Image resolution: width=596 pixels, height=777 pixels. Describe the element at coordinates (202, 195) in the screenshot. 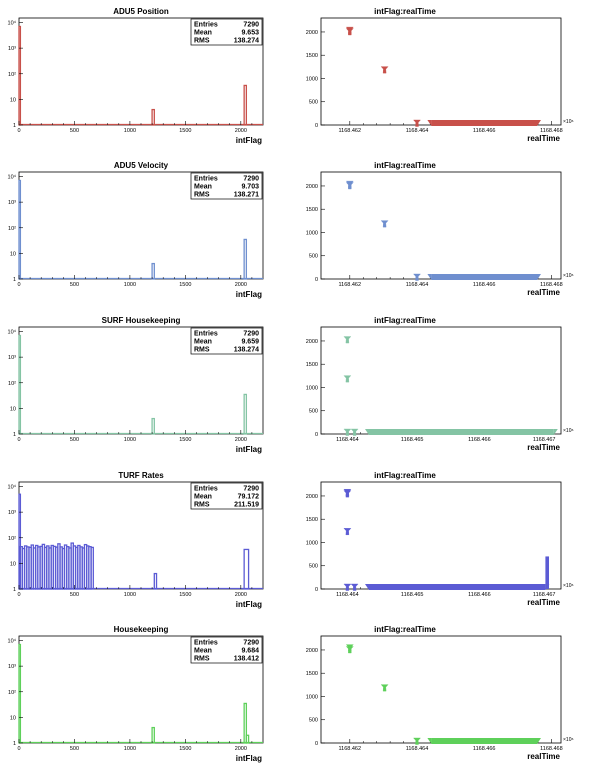

I see `stats-label: RMS` at that location.